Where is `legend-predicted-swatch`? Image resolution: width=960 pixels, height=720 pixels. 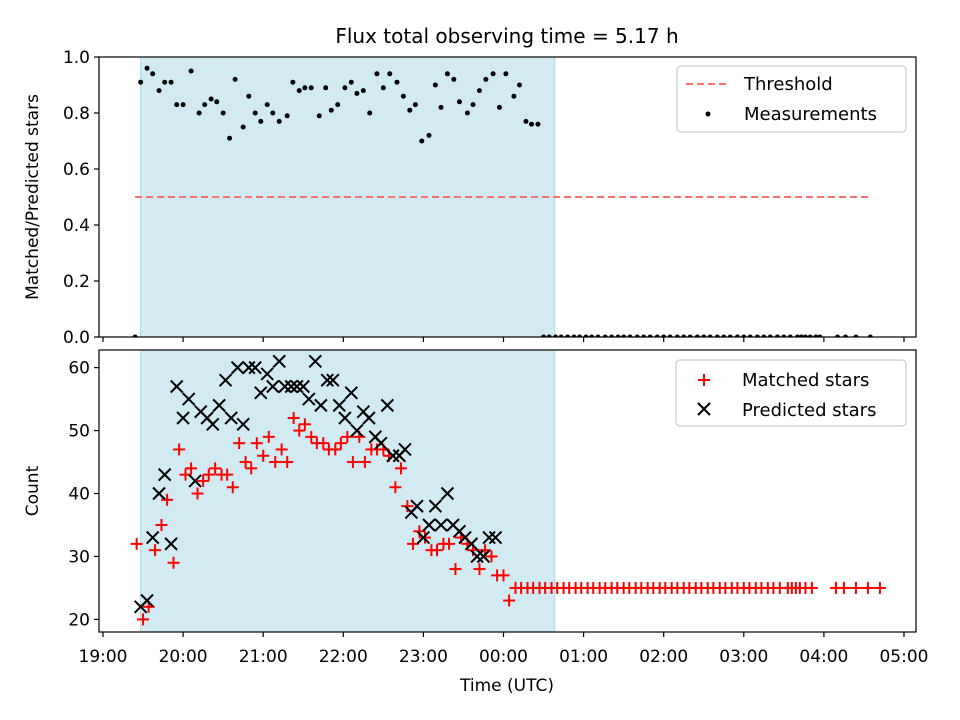
legend-predicted-swatch is located at coordinates (704, 409).